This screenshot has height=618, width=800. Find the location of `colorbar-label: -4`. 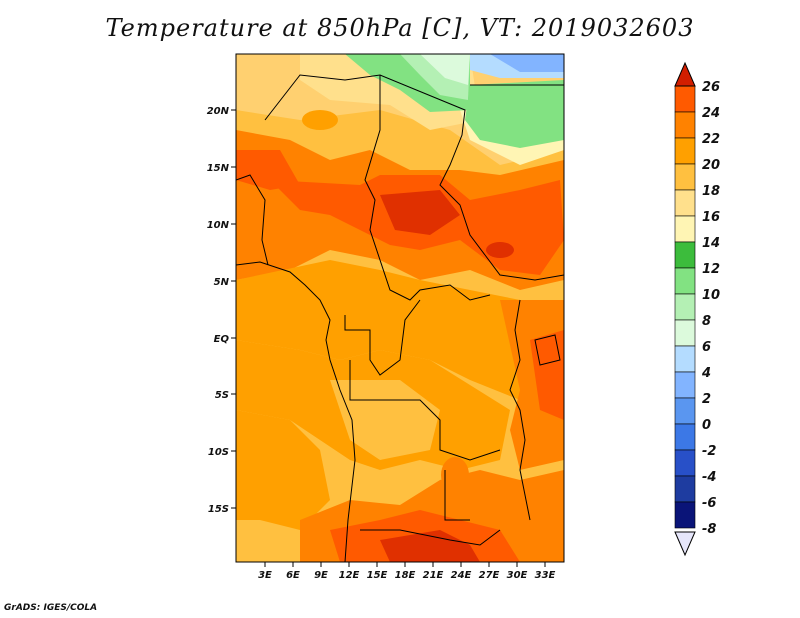

colorbar-label: -4 is located at coordinates (709, 477).